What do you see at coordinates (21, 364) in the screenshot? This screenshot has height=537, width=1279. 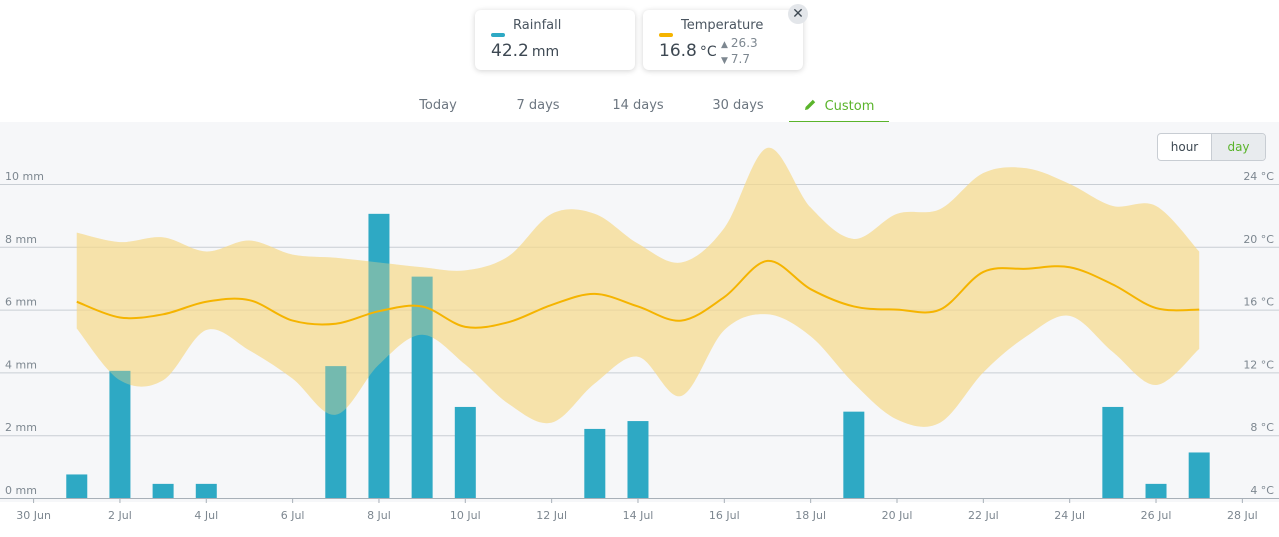 I see `rainfall-tick-label: 4 mm` at bounding box center [21, 364].